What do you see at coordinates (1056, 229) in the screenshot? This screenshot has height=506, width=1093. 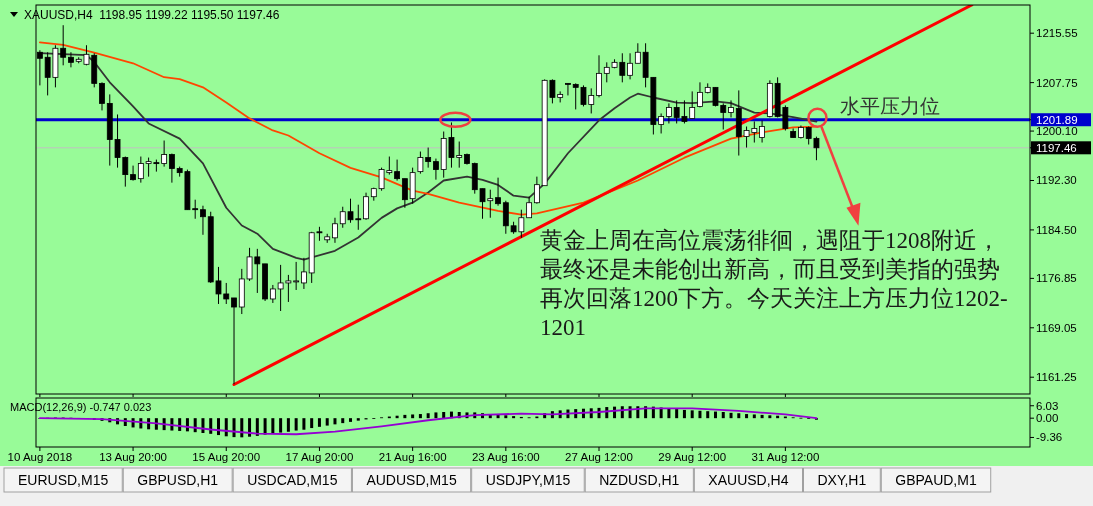 I see `y-tick-label: 1184.50` at bounding box center [1056, 229].